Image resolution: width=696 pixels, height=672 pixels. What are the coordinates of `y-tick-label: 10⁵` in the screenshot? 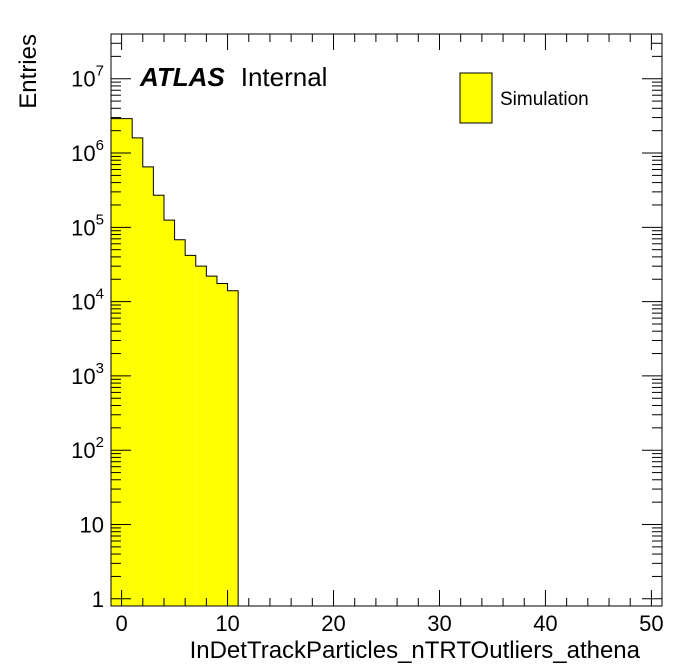 It's located at (87, 225).